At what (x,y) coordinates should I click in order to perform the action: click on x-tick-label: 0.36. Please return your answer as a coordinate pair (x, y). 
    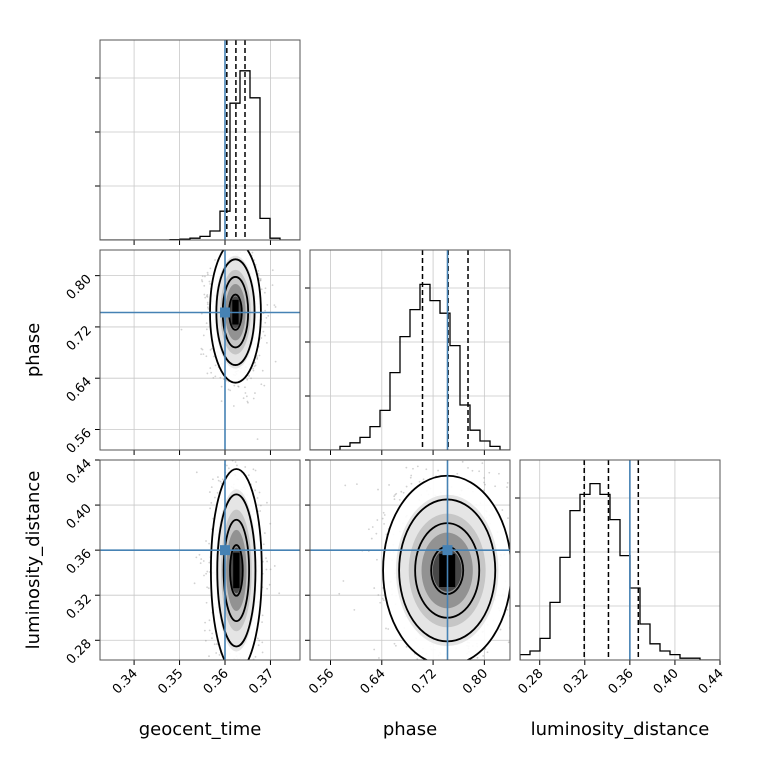
    Looking at the image, I should click on (621, 681).